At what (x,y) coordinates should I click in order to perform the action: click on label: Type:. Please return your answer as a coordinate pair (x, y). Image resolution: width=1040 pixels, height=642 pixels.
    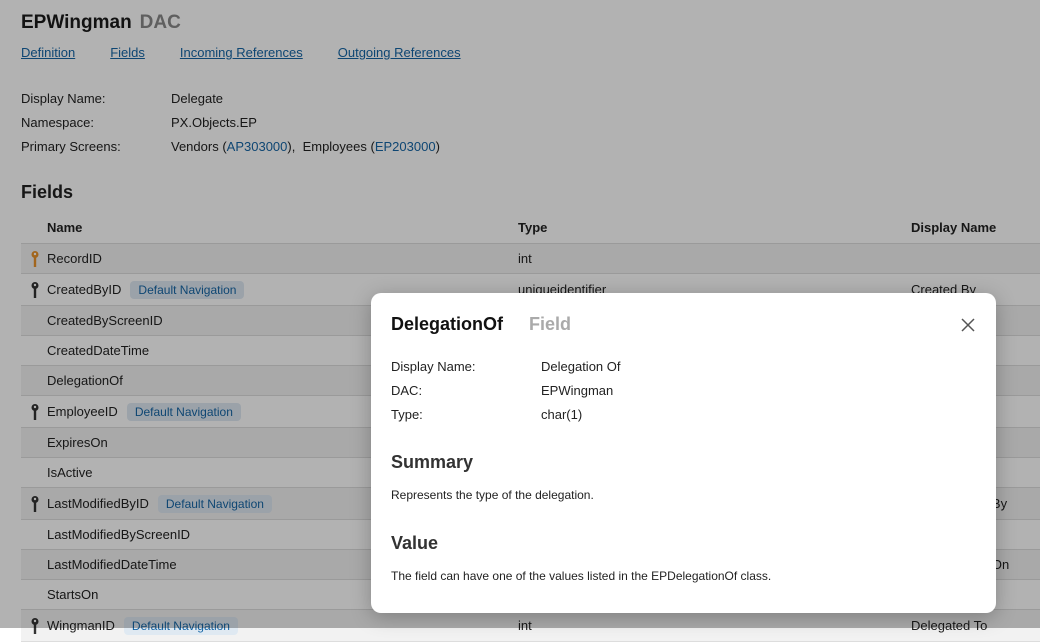
    Looking at the image, I should click on (407, 414).